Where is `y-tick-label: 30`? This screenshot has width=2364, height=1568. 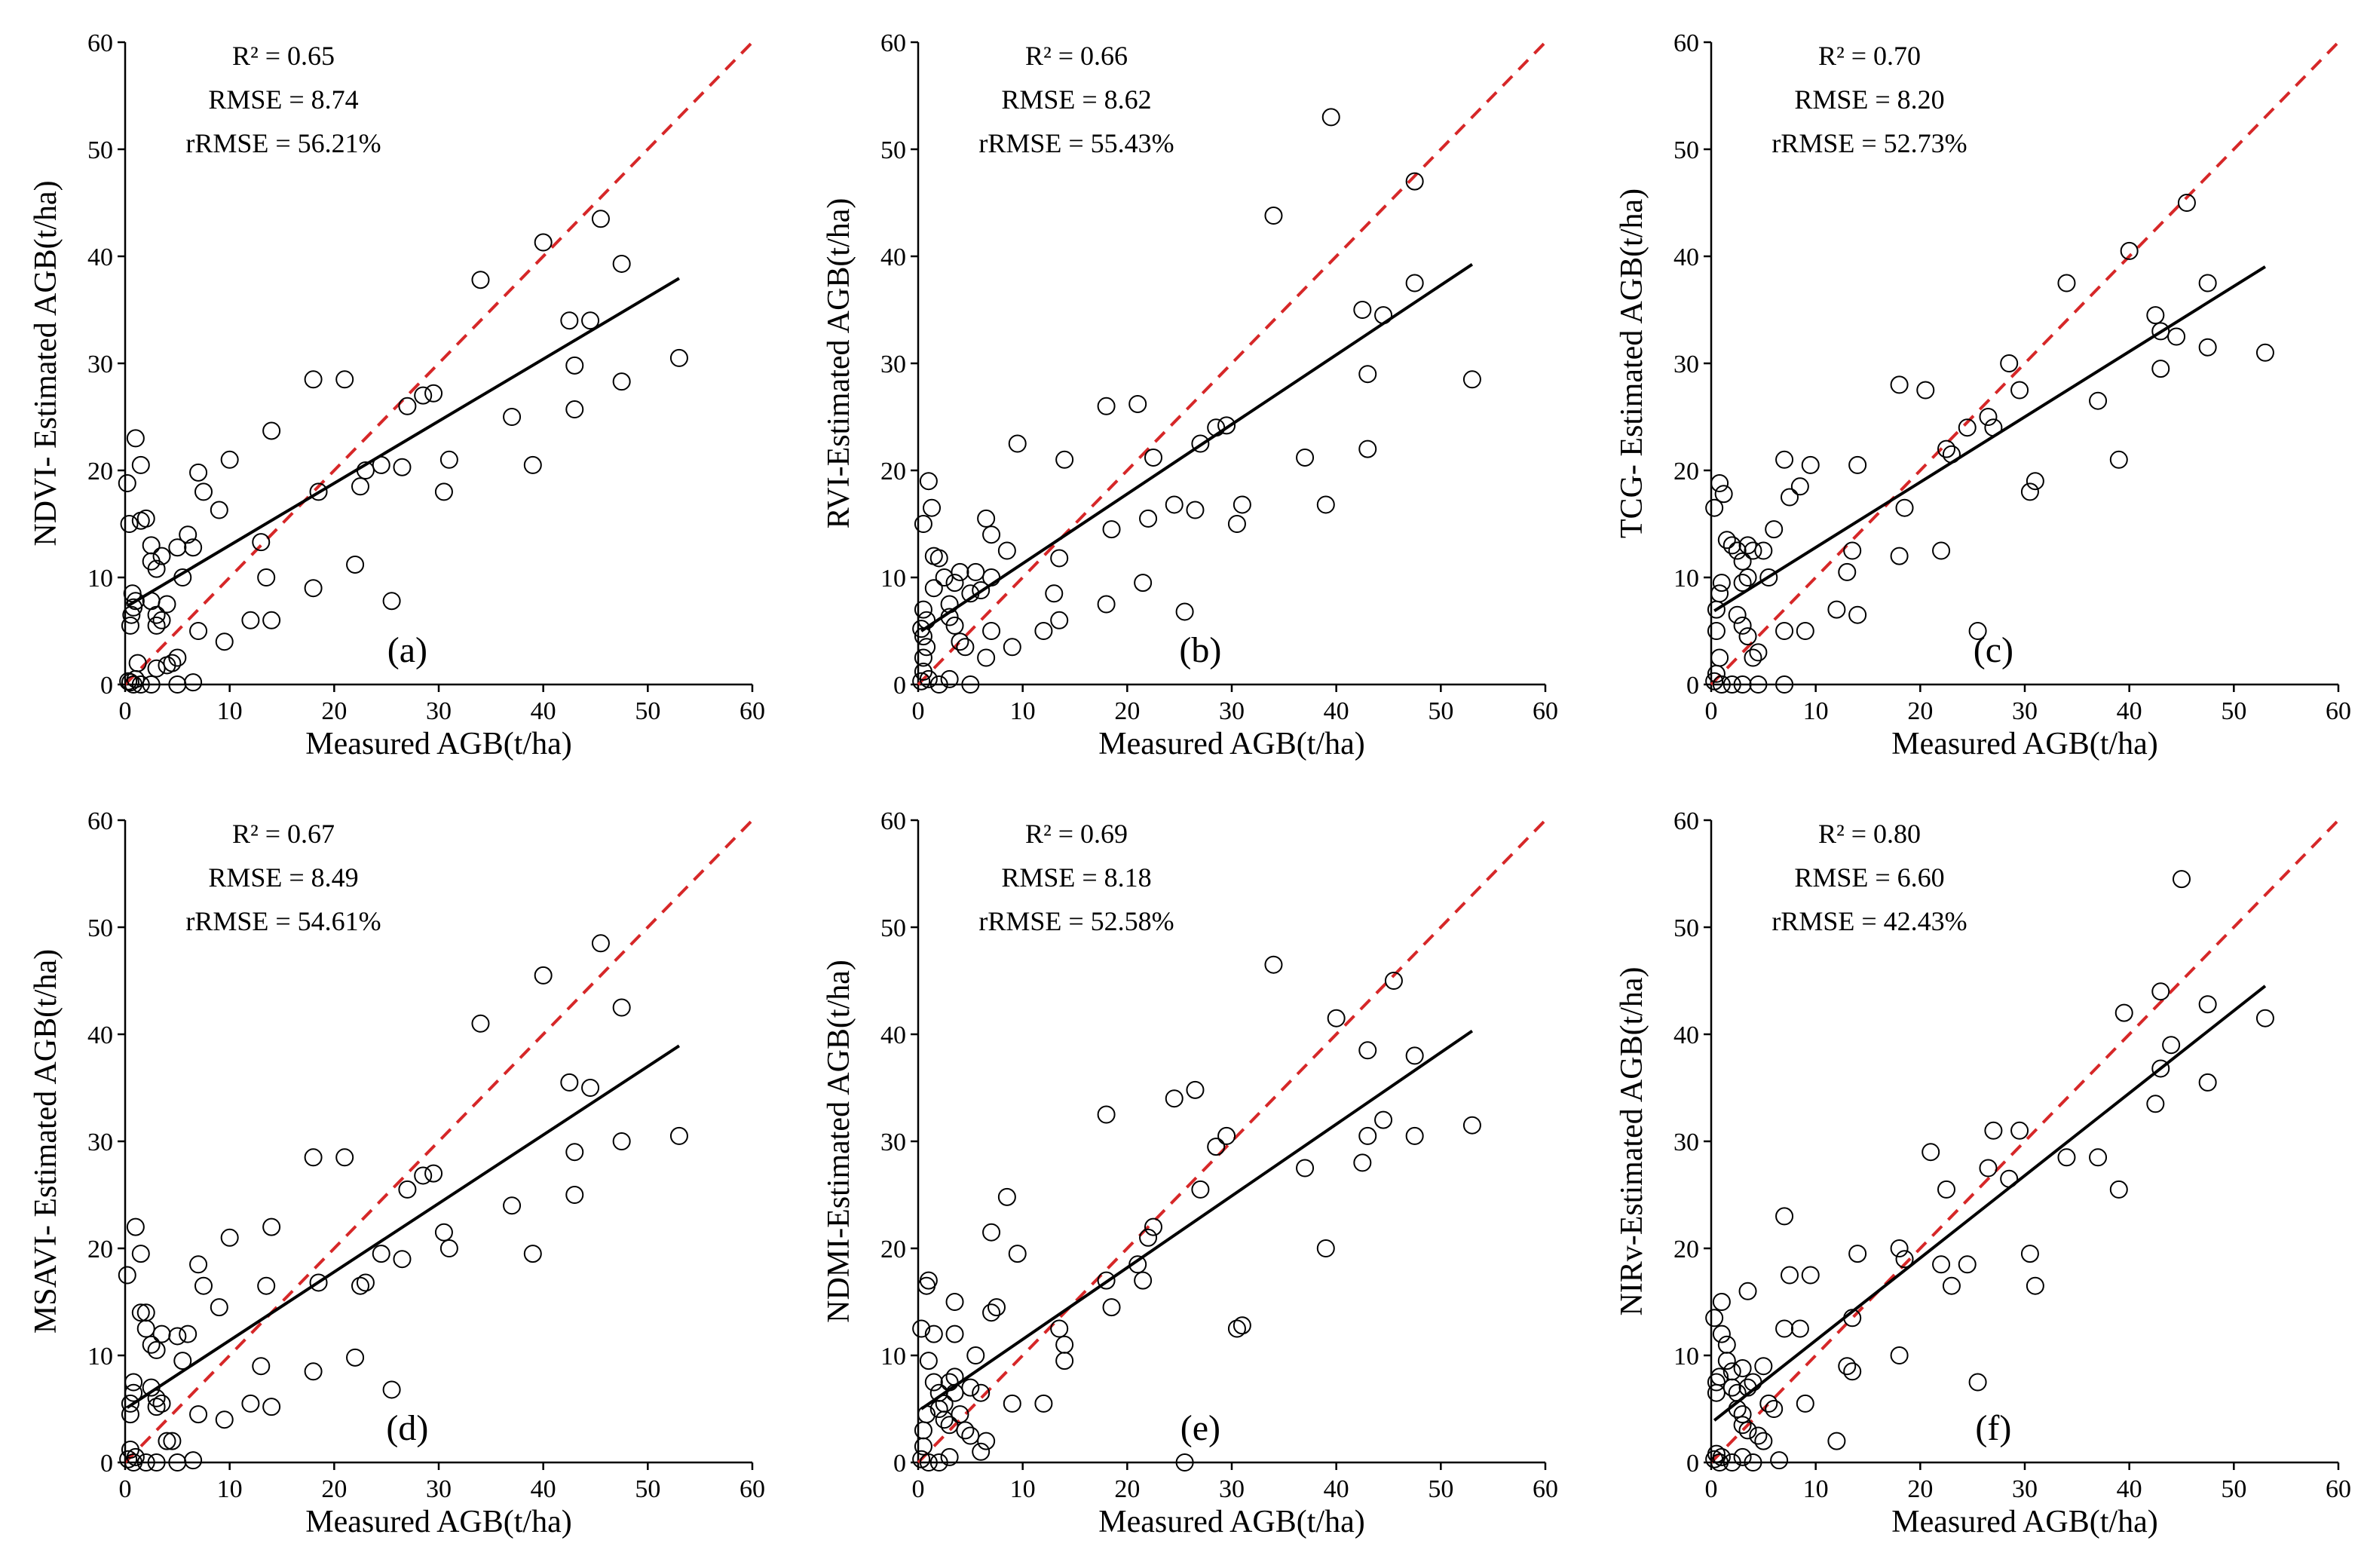
y-tick-label: 30 is located at coordinates (893, 1142).